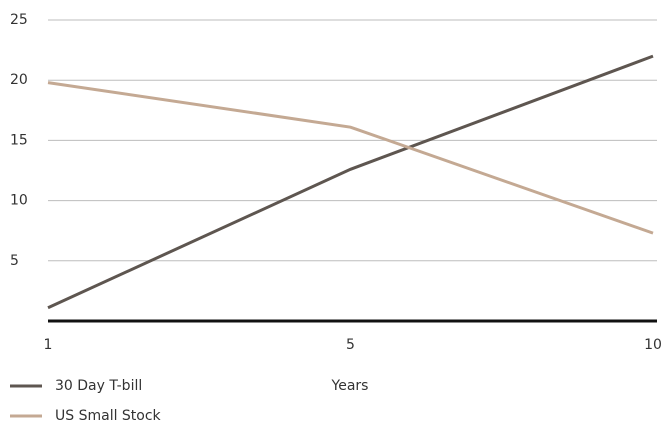 The height and width of the screenshot is (425, 661). What do you see at coordinates (19, 140) in the screenshot?
I see `y-tick-label: 15` at bounding box center [19, 140].